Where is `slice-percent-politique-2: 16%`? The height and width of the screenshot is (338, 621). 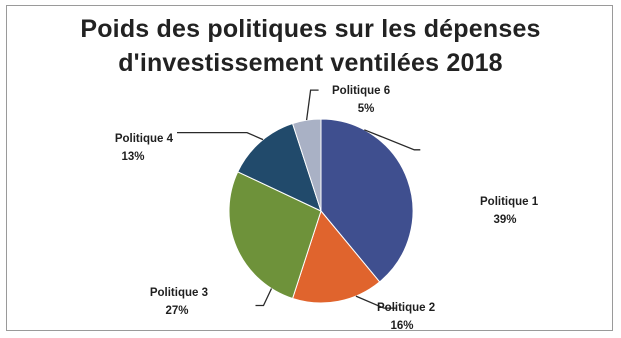 slice-percent-politique-2: 16% is located at coordinates (401, 326).